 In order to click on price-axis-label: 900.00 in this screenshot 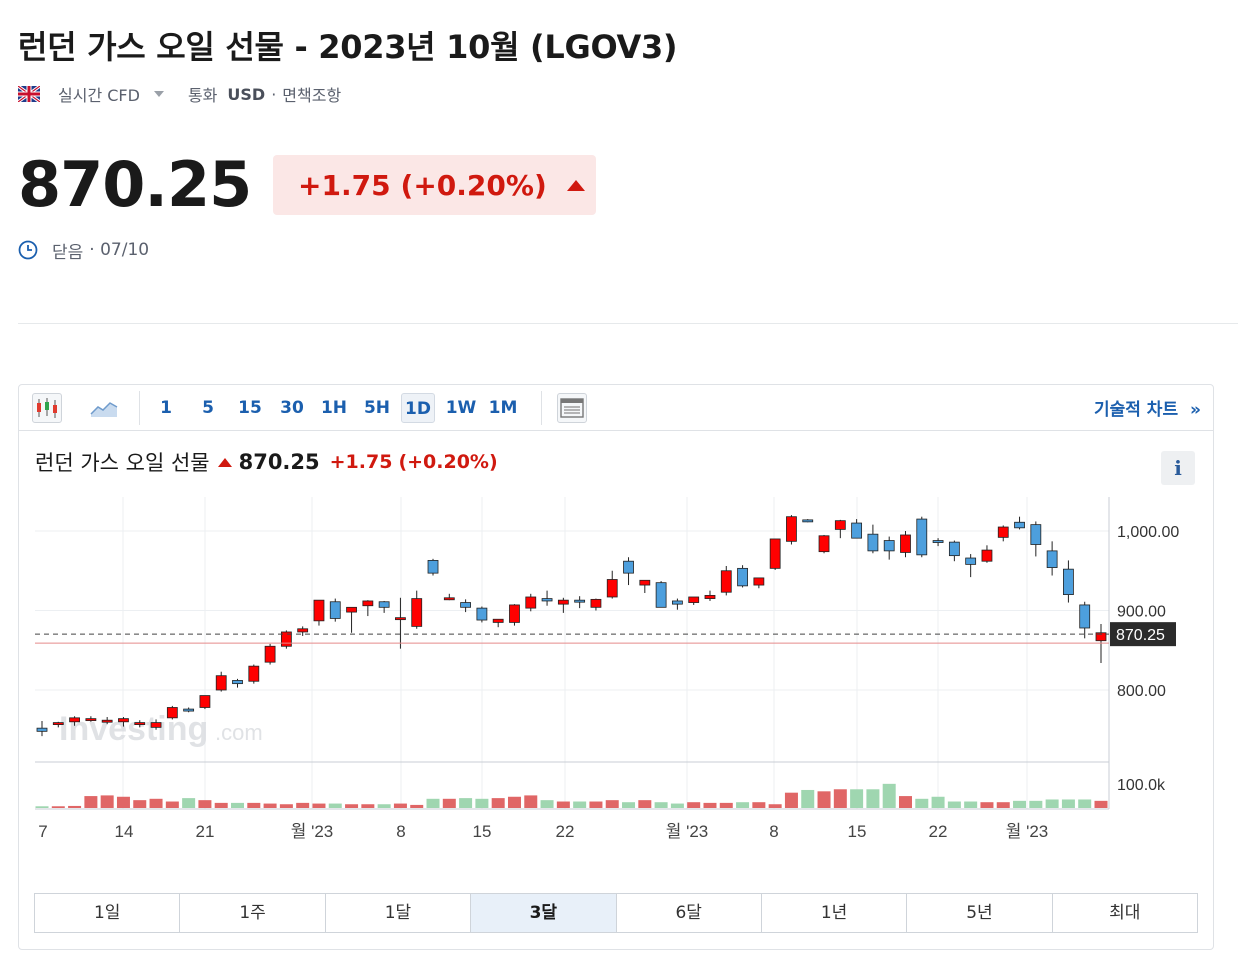, I will do `click(1141, 612)`.